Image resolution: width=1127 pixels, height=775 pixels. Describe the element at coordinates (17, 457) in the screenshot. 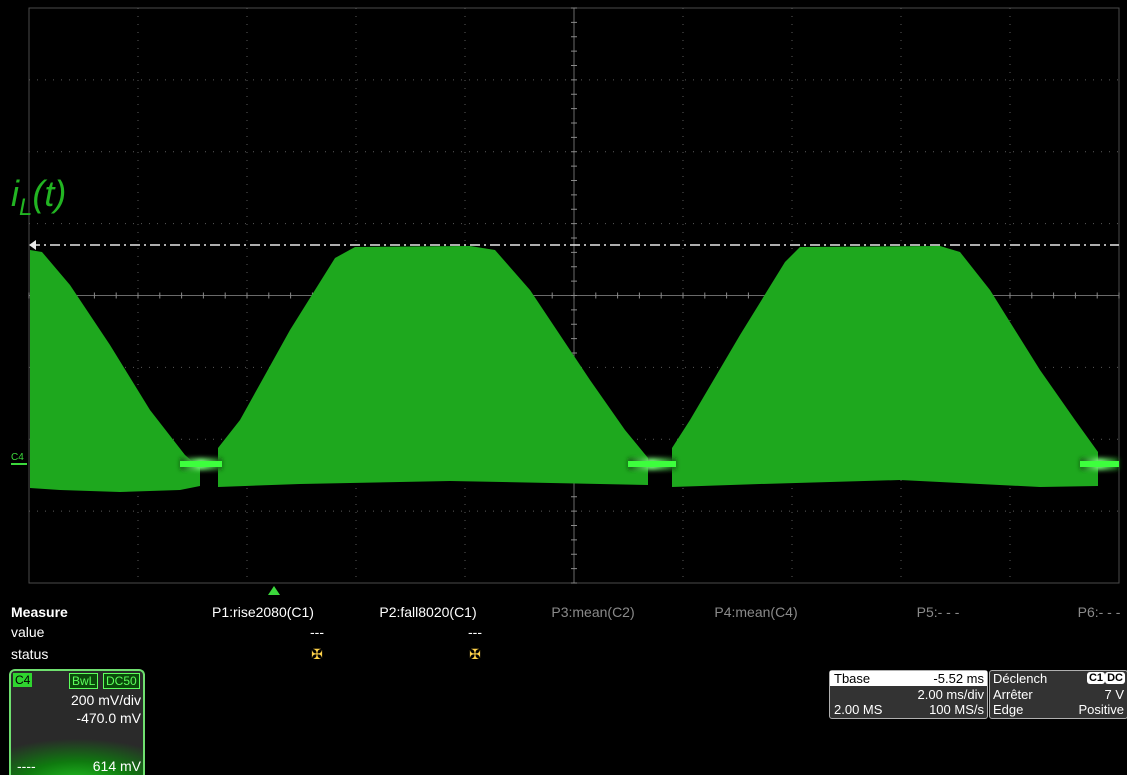

I see `channel-marker-label: C4` at that location.